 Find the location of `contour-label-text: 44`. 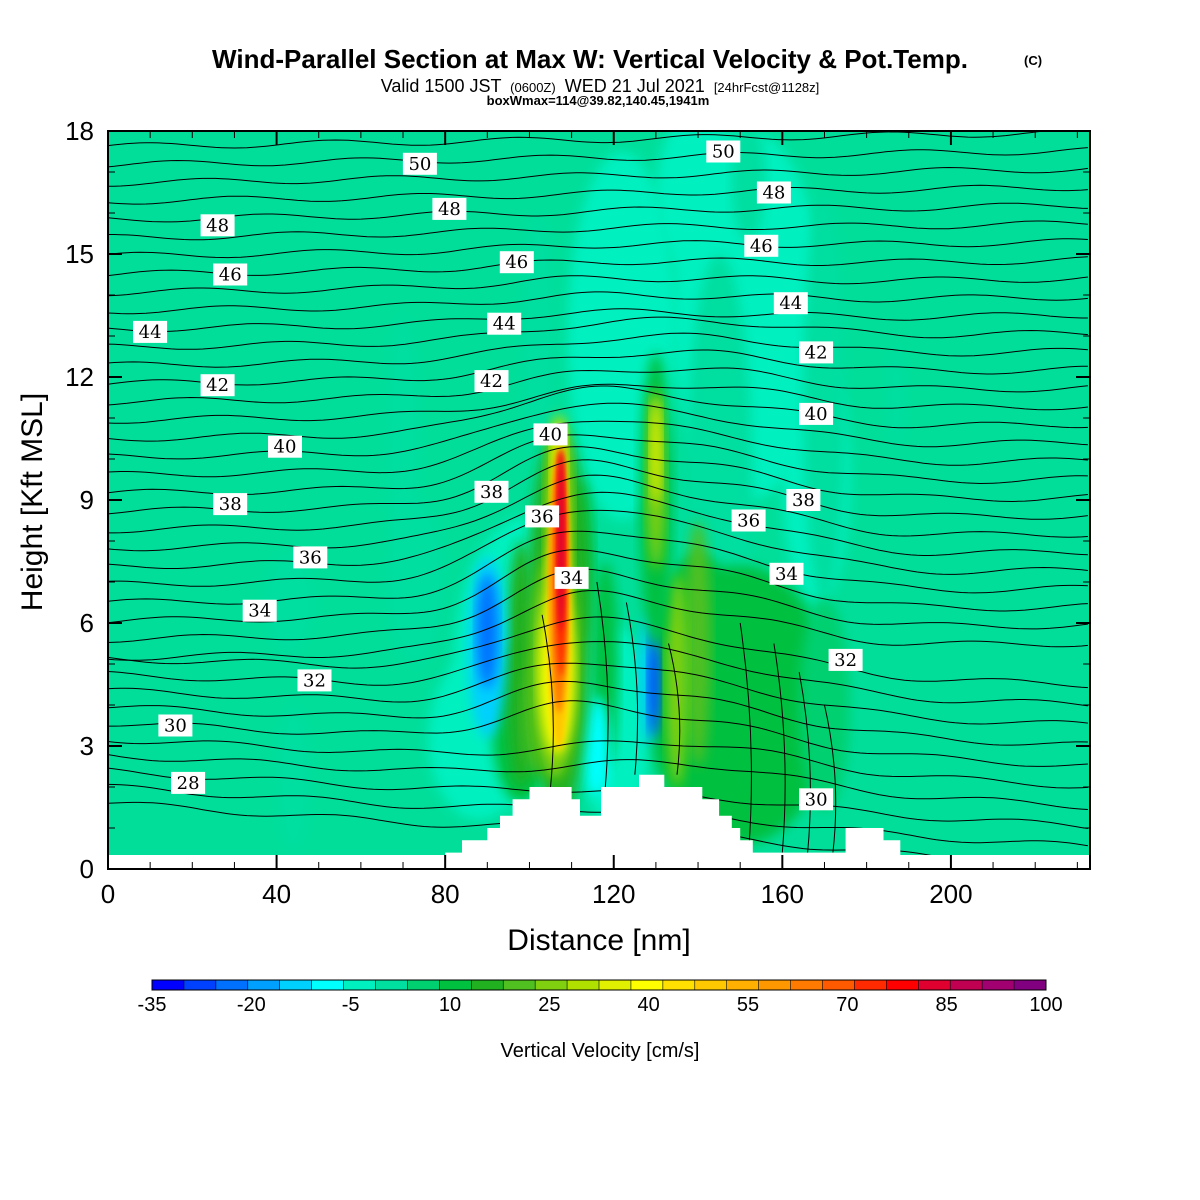

contour-label-text: 44 is located at coordinates (504, 324).